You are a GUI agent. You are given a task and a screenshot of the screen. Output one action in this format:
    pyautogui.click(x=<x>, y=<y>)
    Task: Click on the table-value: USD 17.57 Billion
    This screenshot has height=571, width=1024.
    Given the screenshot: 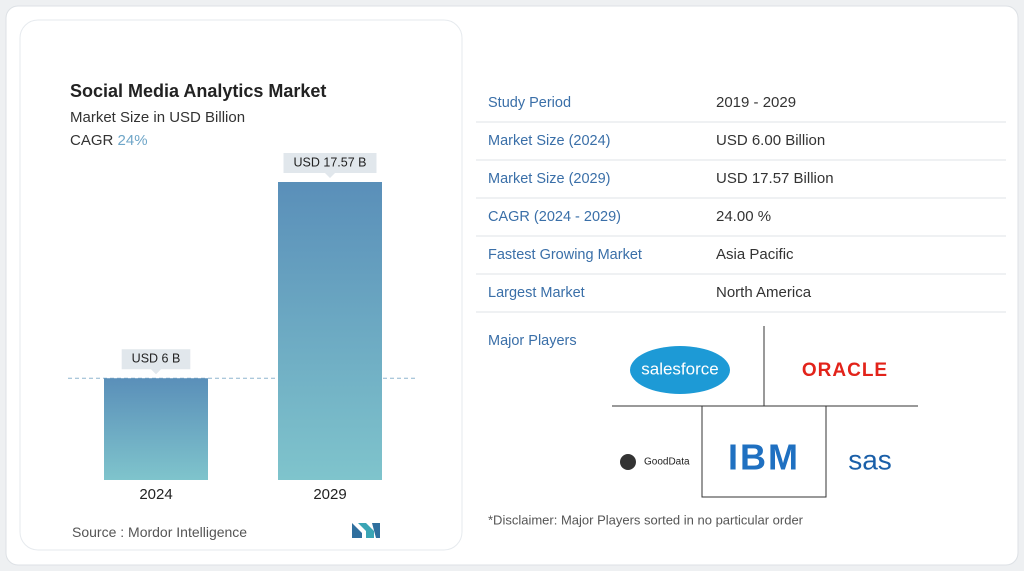 What is the action you would take?
    pyautogui.click(x=775, y=178)
    